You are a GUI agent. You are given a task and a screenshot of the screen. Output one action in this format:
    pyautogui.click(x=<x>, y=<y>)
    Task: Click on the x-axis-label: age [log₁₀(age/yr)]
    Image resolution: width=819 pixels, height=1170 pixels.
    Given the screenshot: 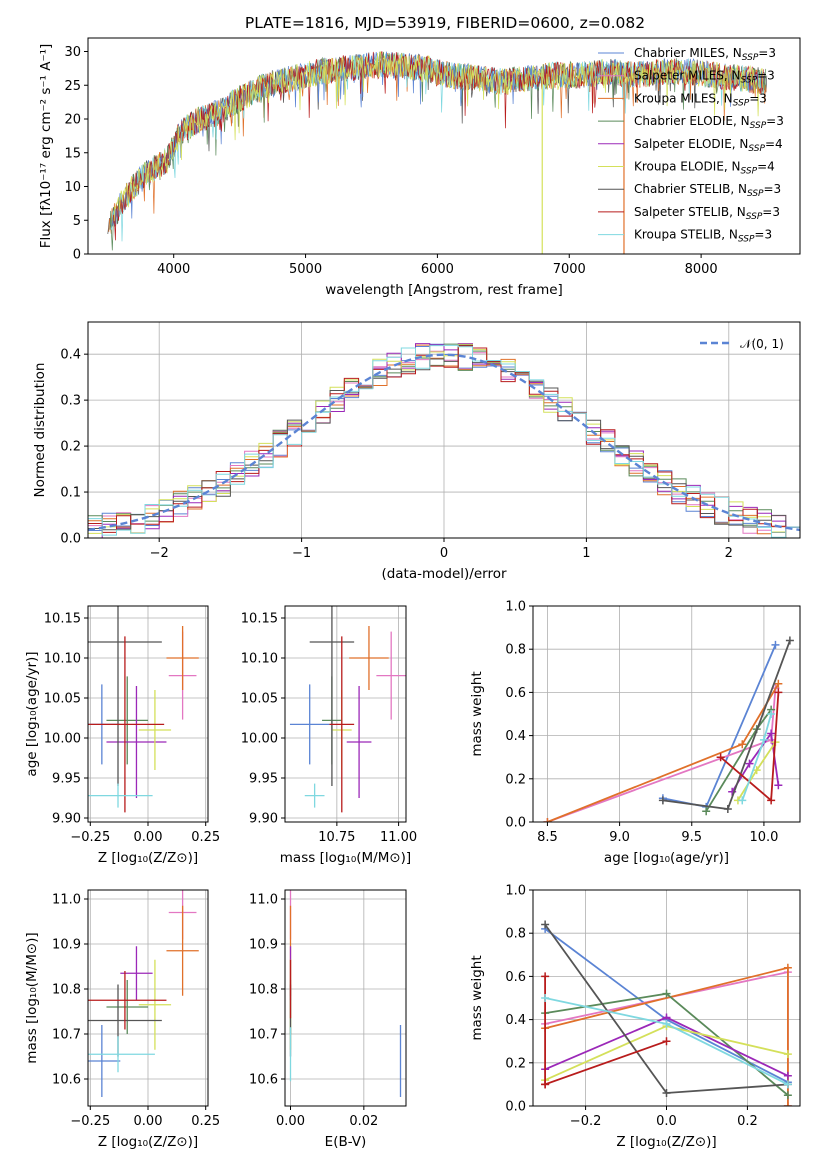 What is the action you would take?
    pyautogui.click(x=666, y=858)
    